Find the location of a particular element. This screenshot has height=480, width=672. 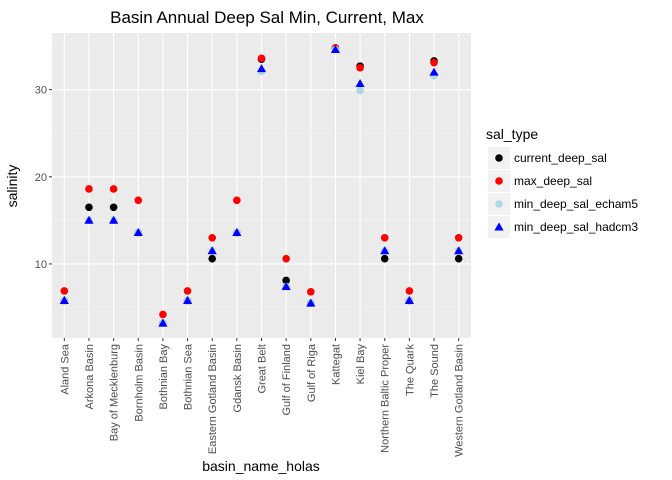

x-tick-label: Aland Sea is located at coordinates (65, 369).